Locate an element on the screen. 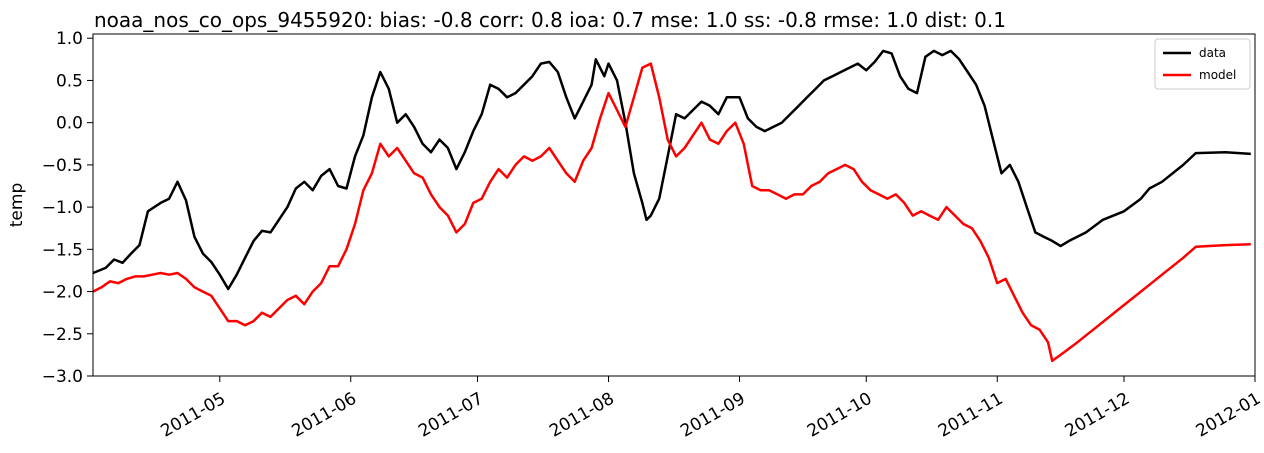 The image size is (1264, 453). legend-label-data: data is located at coordinates (1212, 53).